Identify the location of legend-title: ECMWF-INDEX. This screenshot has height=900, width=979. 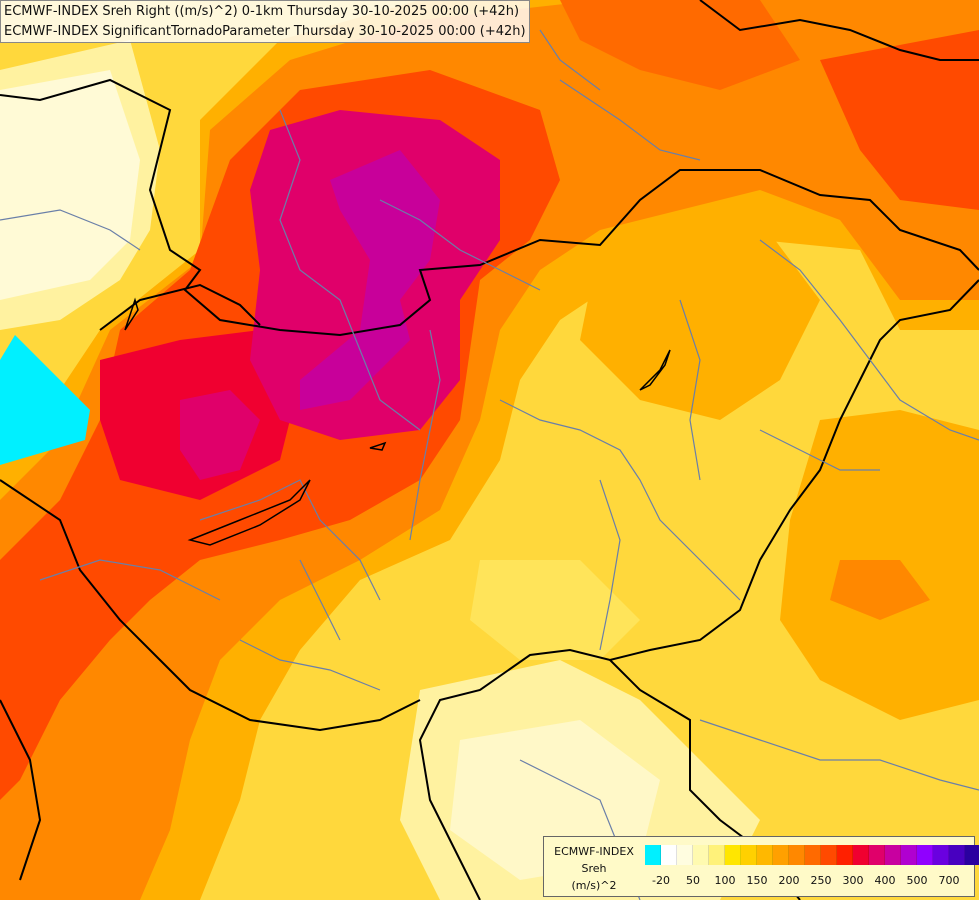
(594, 851).